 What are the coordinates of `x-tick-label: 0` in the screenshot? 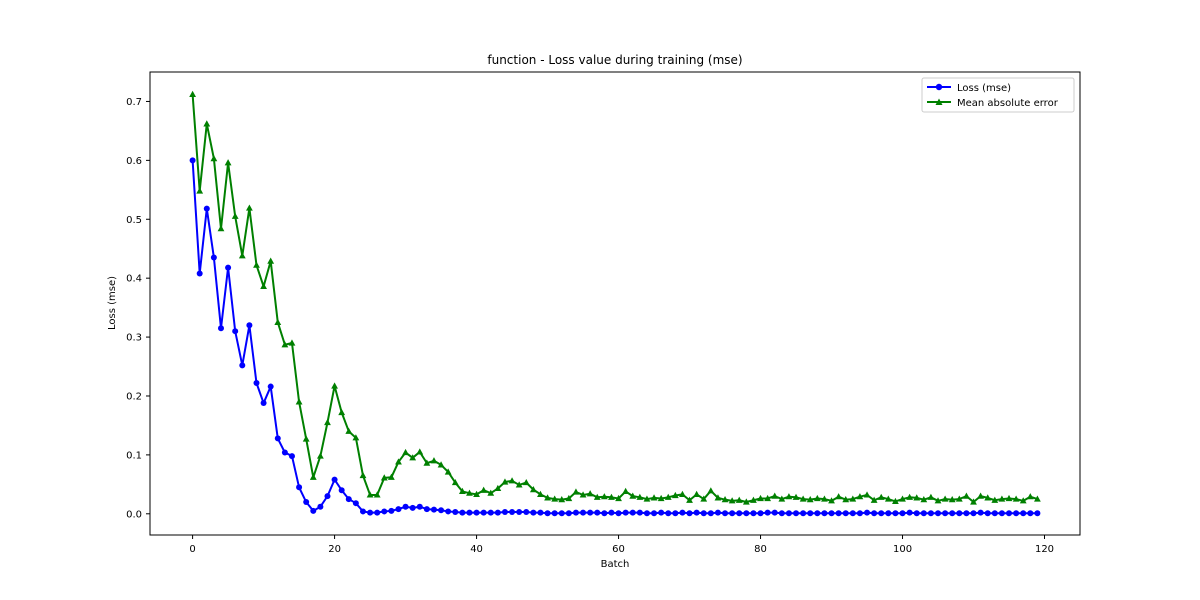 It's located at (192, 549).